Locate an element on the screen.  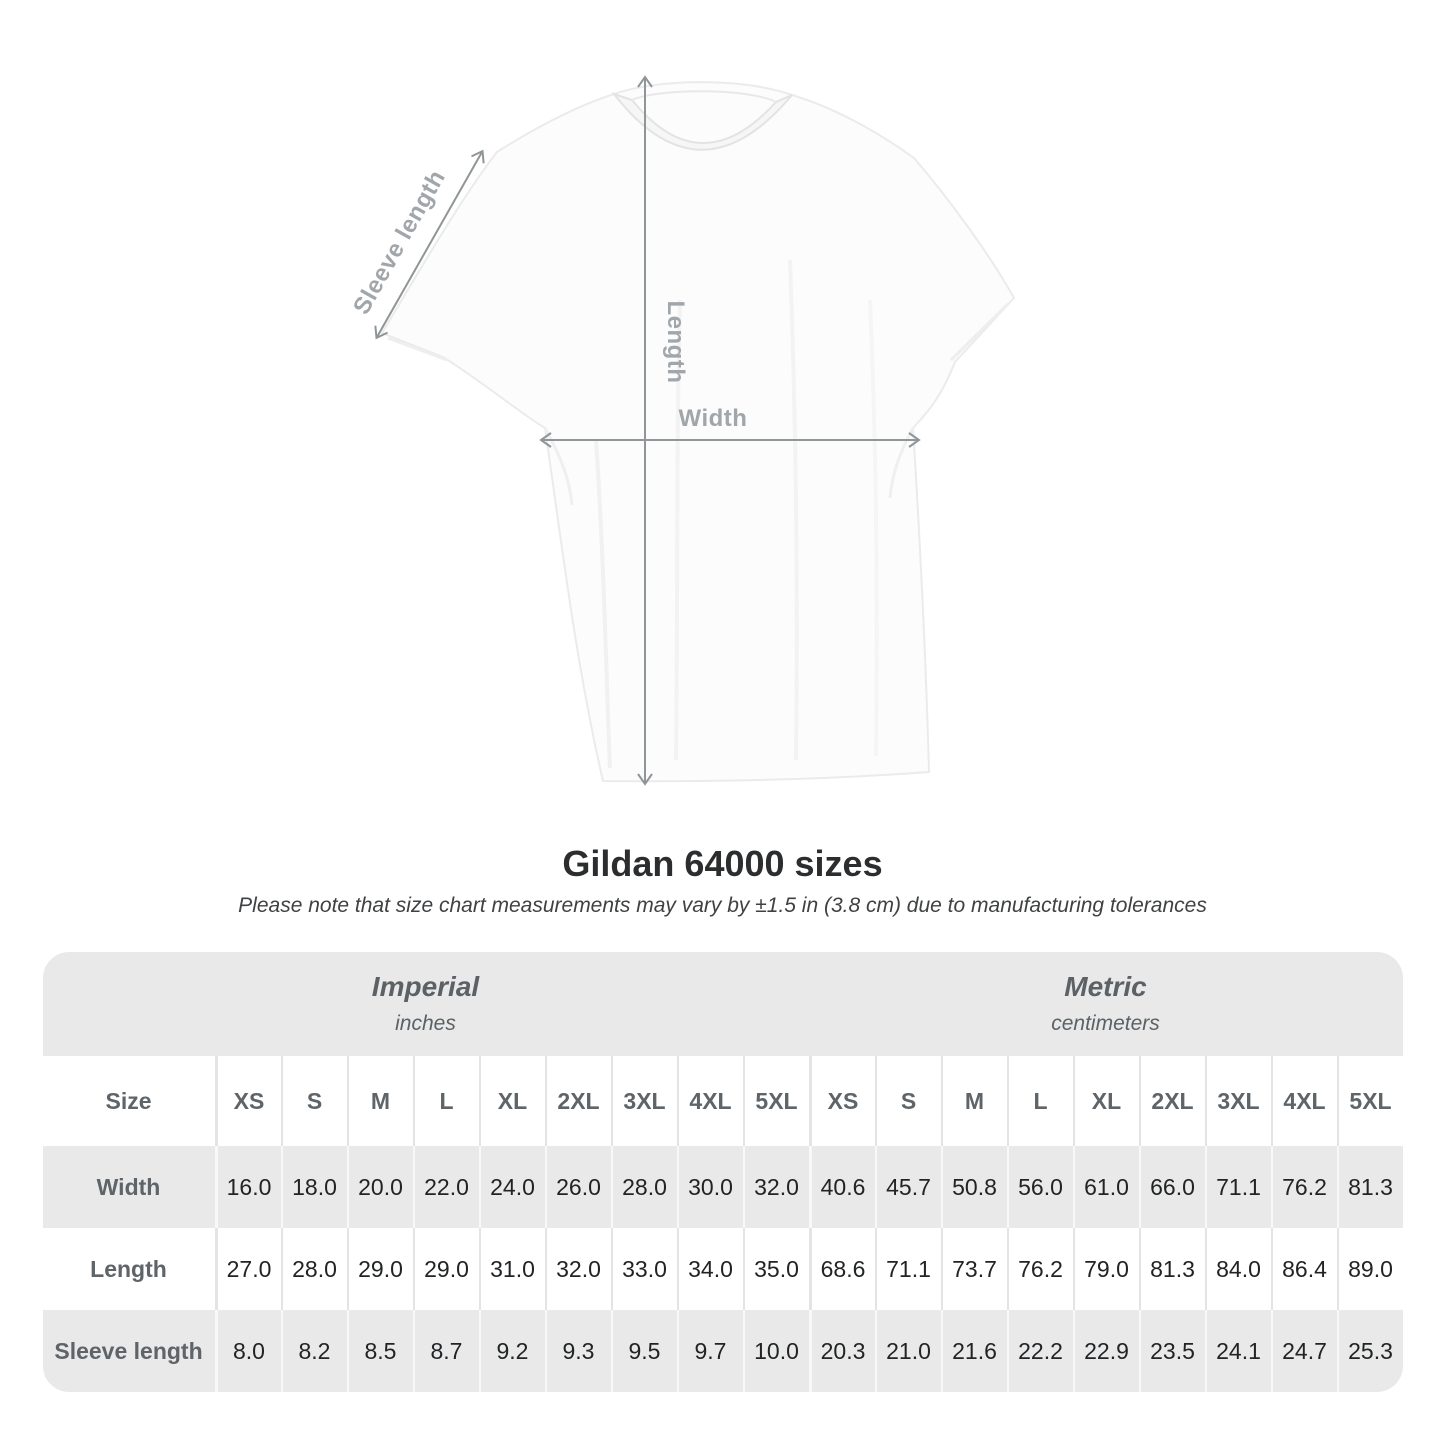
value-cell: 40.6 is located at coordinates (841, 1187).